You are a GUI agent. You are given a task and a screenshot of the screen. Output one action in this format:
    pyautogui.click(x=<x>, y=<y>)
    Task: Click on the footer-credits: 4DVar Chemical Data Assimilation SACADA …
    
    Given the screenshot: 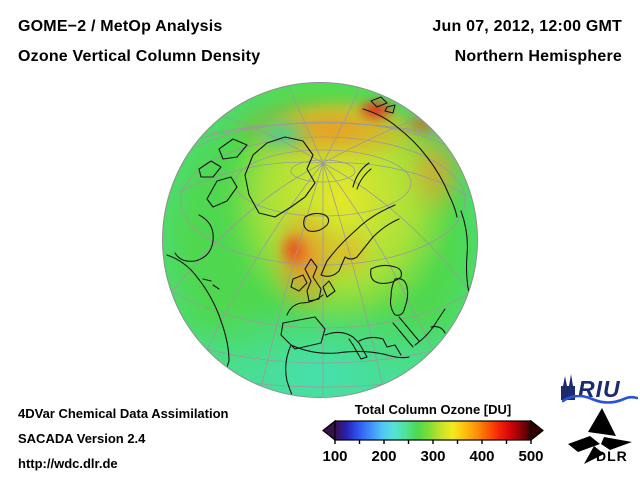 What is the action you would take?
    pyautogui.click(x=123, y=438)
    